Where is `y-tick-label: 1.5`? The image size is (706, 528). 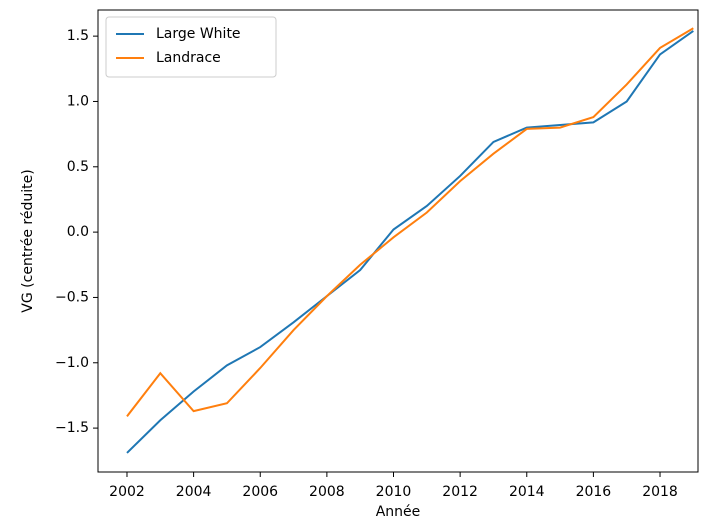
y-tick-label: 1.5 is located at coordinates (78, 36).